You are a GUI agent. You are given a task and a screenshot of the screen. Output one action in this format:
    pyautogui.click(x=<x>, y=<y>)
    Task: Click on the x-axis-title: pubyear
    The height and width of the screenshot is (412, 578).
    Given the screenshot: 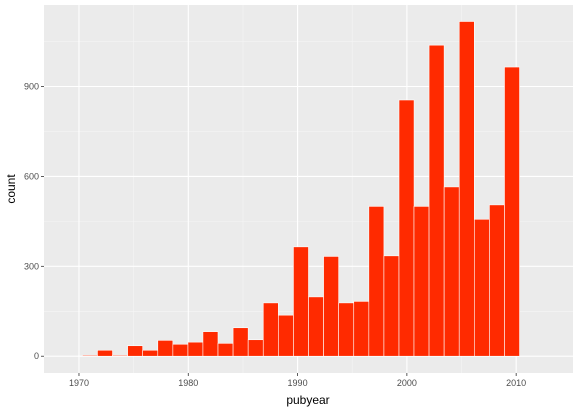 What is the action you would take?
    pyautogui.click(x=307, y=400)
    